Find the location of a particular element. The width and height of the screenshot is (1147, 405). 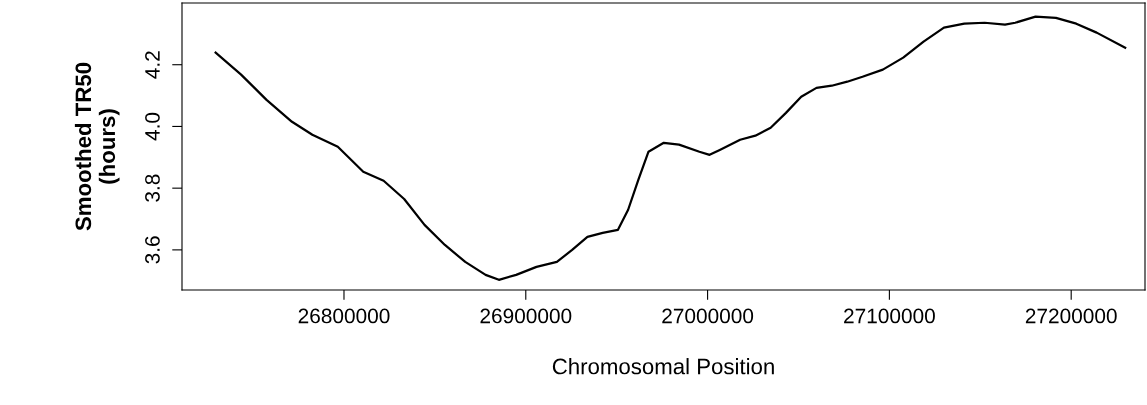

y-tick-label: 3.6 is located at coordinates (152, 250).